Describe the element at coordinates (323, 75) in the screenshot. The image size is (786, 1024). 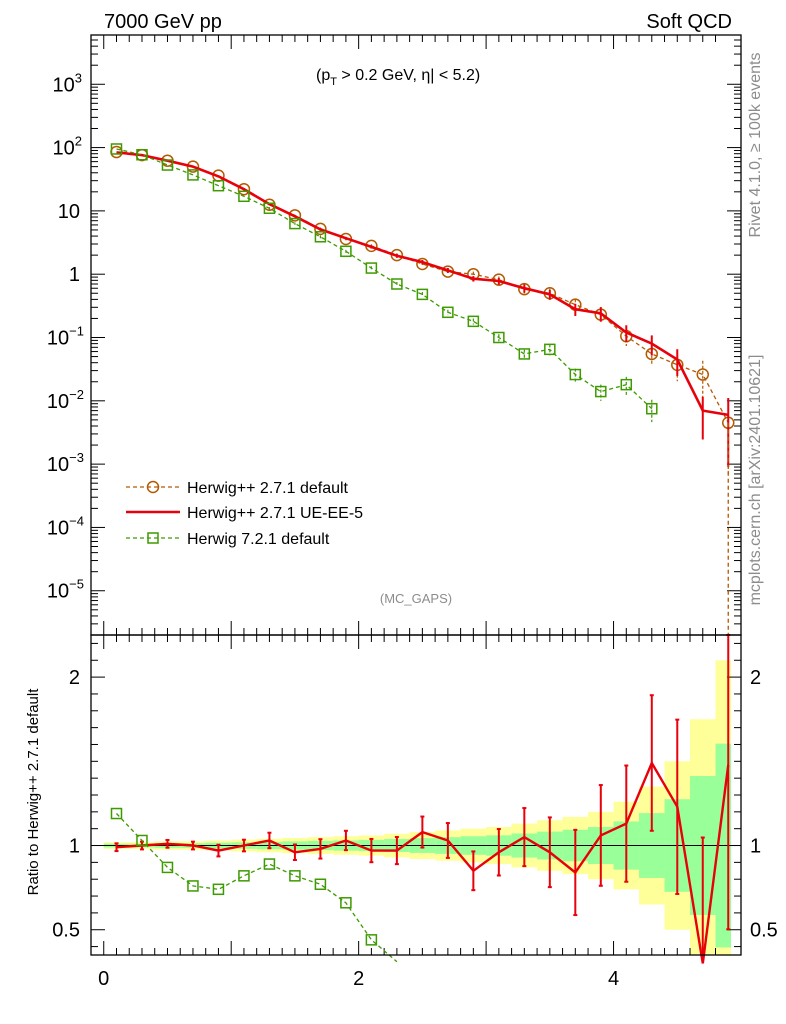
I see `cuts-part1: (p` at that location.